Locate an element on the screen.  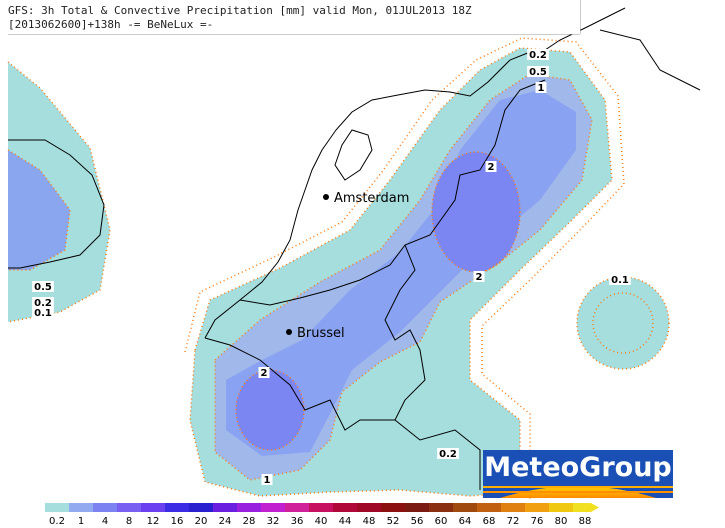
logo: MeteoGroup is located at coordinates (578, 474).